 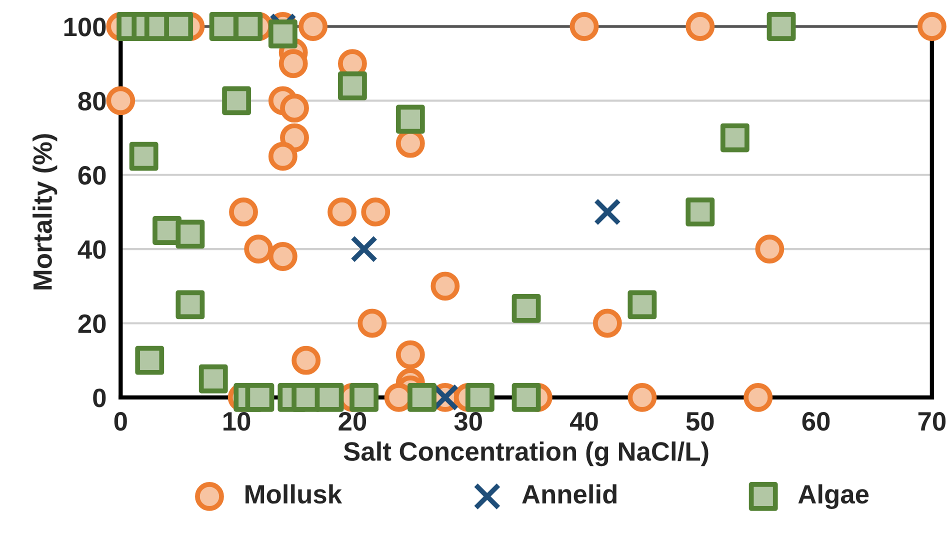 What do you see at coordinates (45, 212) in the screenshot?
I see `y-axis-title: Mortality (%)` at bounding box center [45, 212].